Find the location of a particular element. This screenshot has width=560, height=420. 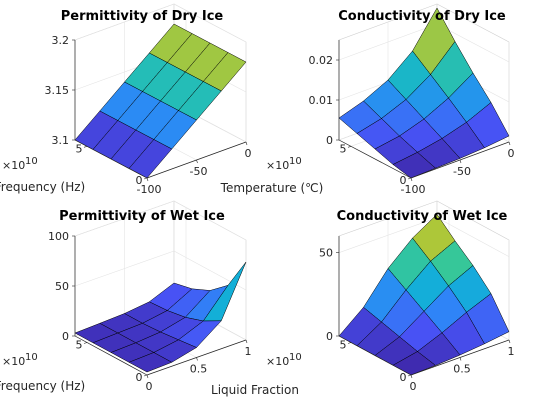

z-tick-label: 0.02 is located at coordinates (321, 60).